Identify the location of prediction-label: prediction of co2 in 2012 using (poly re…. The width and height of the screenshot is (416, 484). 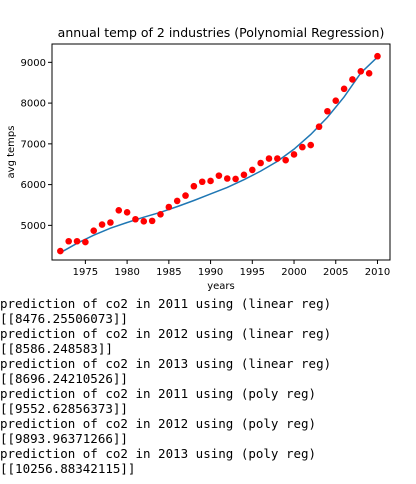
(158, 423).